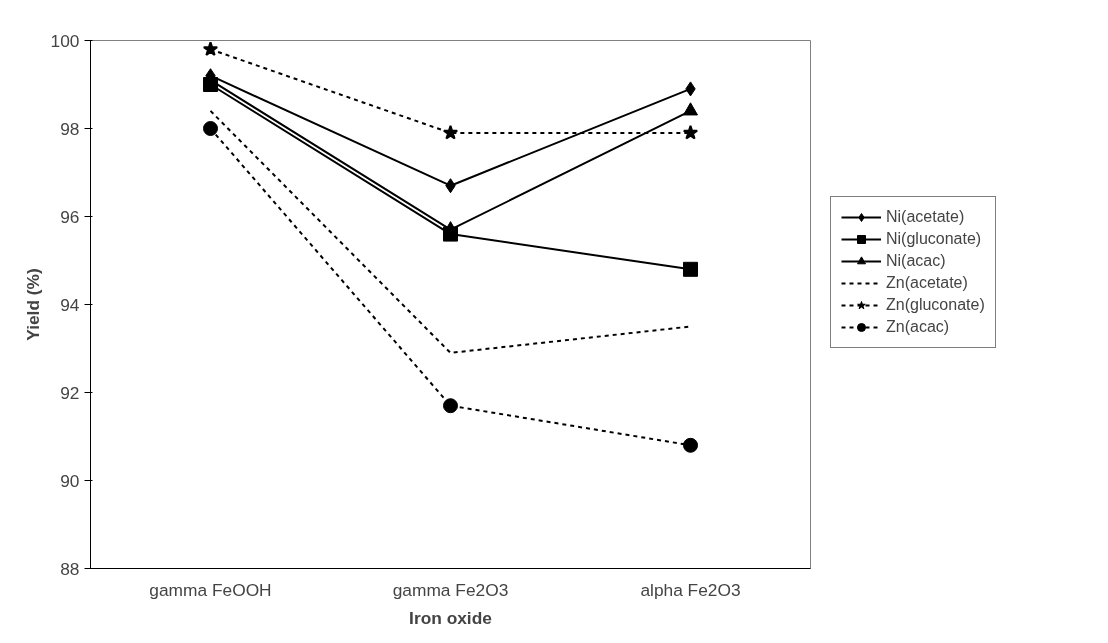 This screenshot has width=1108, height=643. What do you see at coordinates (32, 304) in the screenshot?
I see `y-axis-title: Yield (%)` at bounding box center [32, 304].